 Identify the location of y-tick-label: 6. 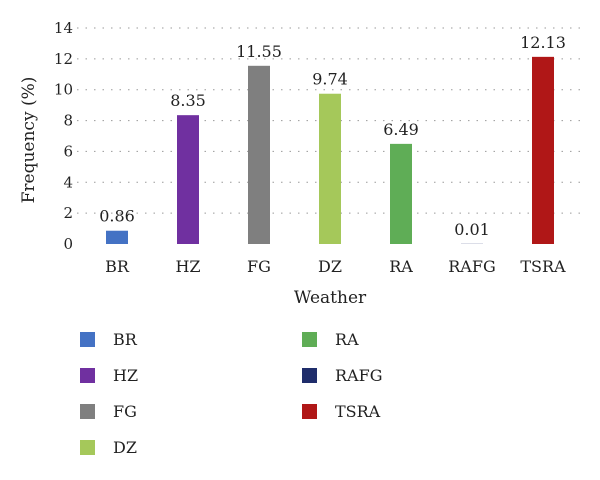
(68, 151).